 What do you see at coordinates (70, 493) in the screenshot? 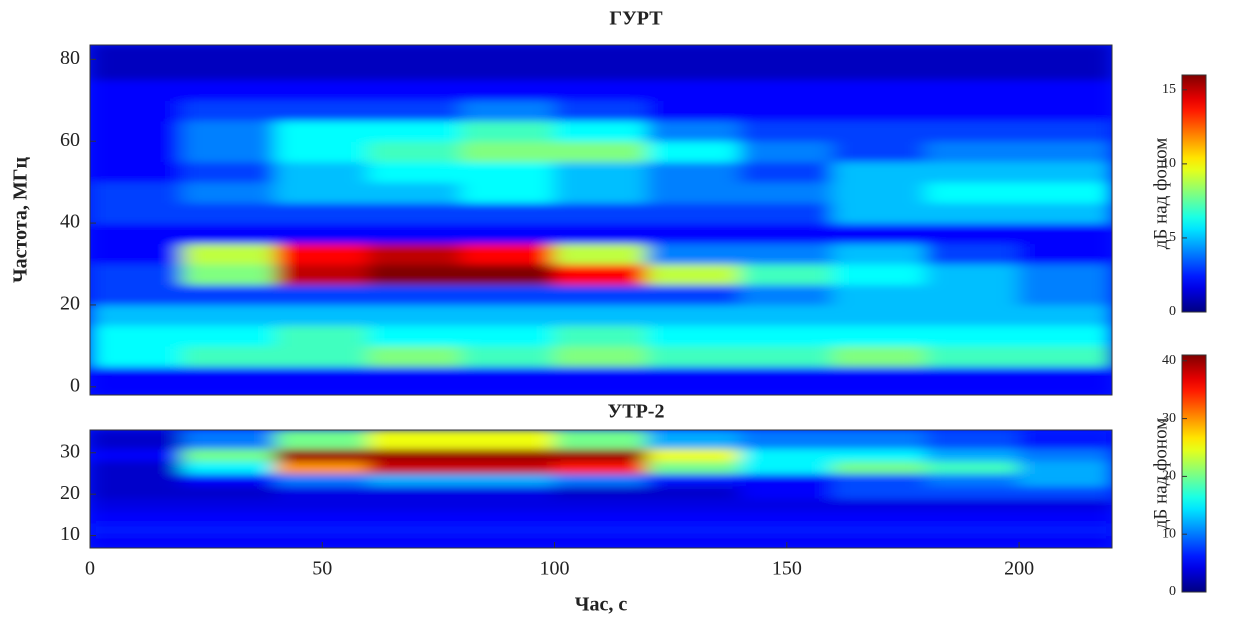
I see `y-tick-label: 20` at bounding box center [70, 493].